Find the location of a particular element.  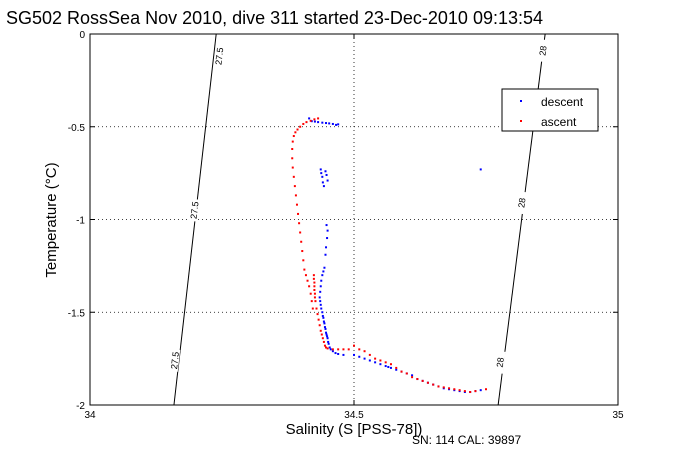

x-tick-label: 35 is located at coordinates (618, 415).